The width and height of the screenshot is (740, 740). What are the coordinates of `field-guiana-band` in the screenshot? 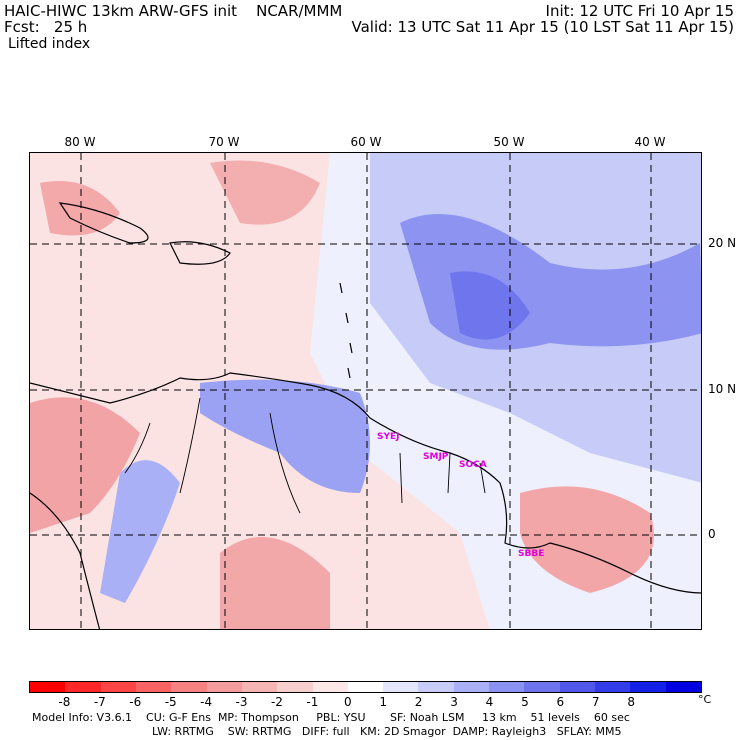 It's located at (285, 436).